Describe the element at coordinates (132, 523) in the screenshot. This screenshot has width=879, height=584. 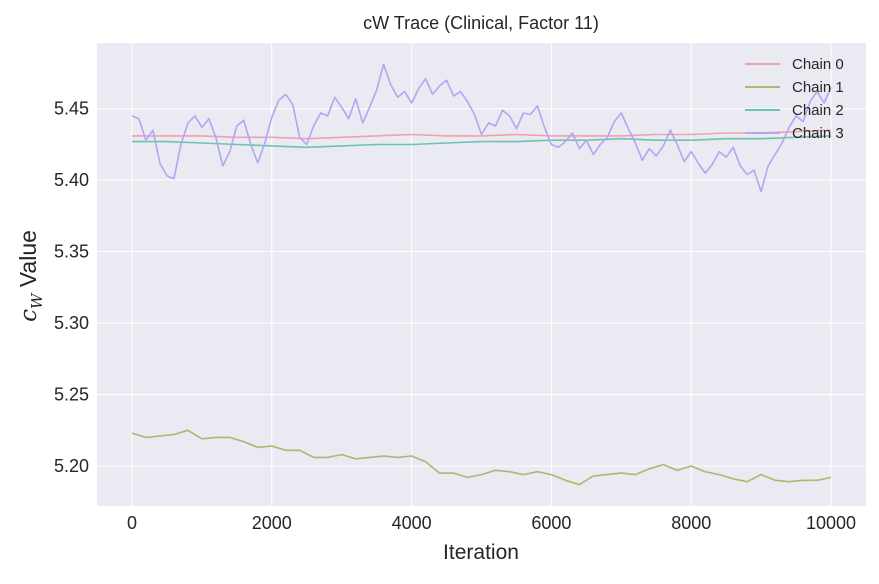
I see `x-tick-label: 0` at that location.